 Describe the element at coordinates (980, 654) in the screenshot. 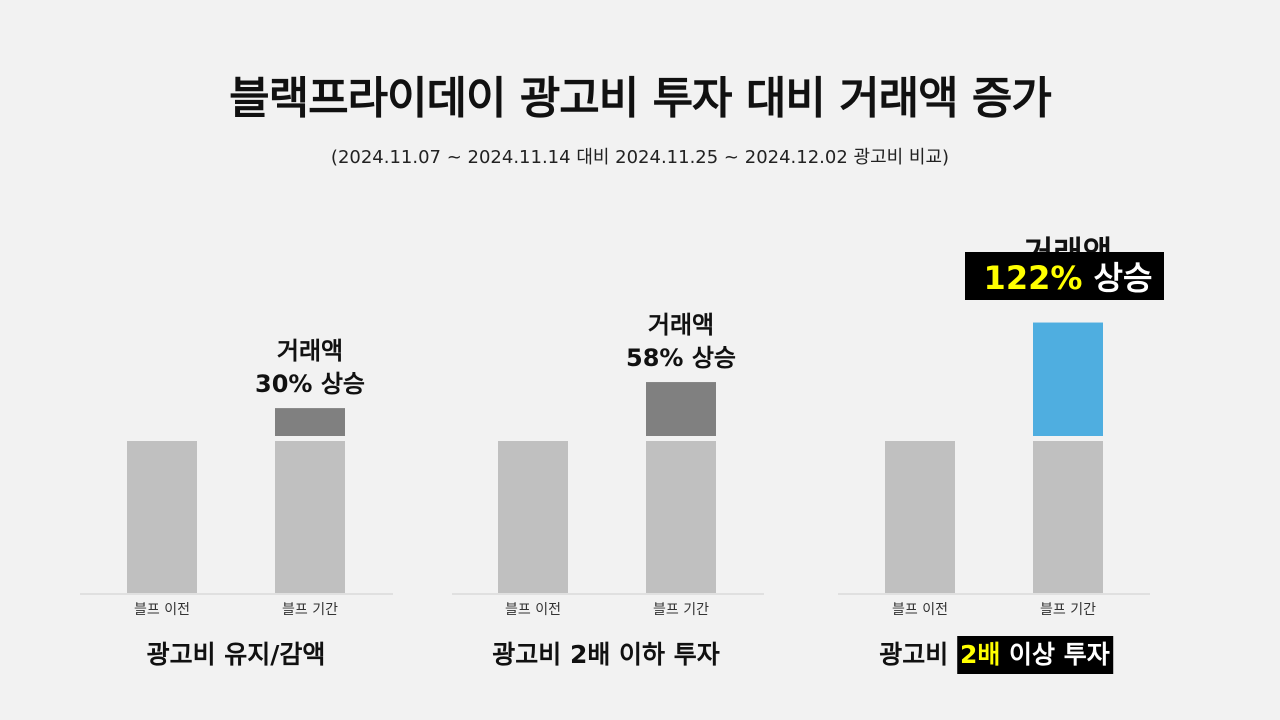

I see `group-label-highlight: 2배` at that location.